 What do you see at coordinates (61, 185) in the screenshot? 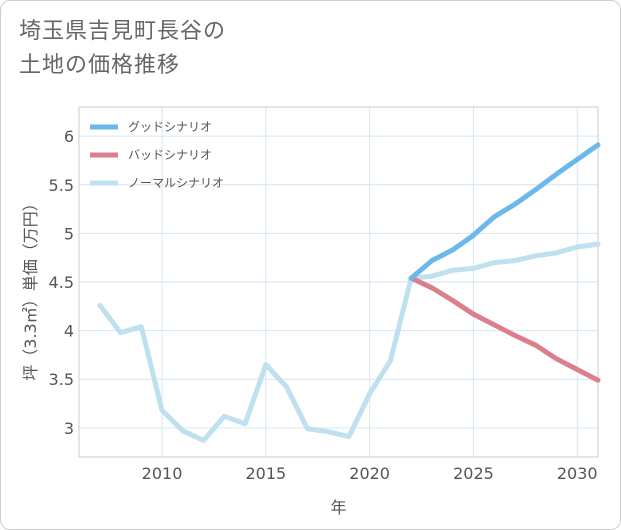
I see `y-tick-label-5_5: 5.5` at bounding box center [61, 185].